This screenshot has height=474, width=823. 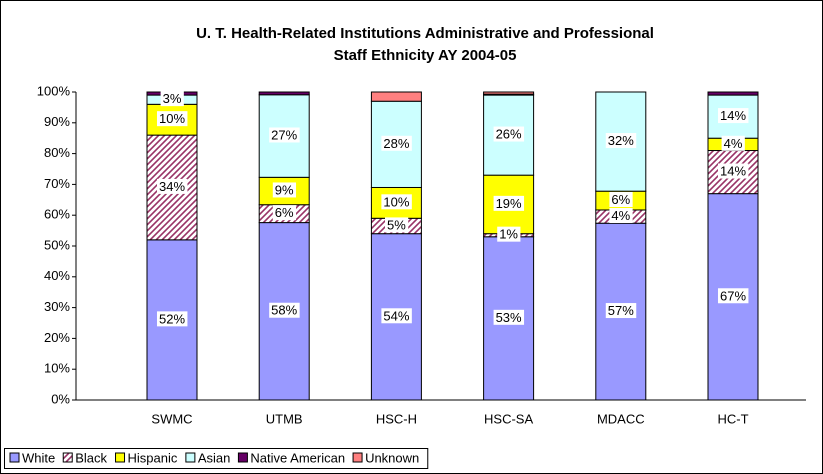 I want to click on y-tick-label: 100%, so click(x=54, y=90).